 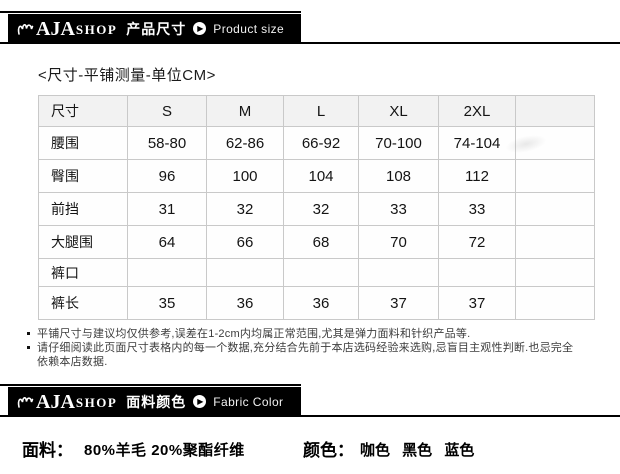 What do you see at coordinates (167, 176) in the screenshot?
I see `size-value: 96` at bounding box center [167, 176].